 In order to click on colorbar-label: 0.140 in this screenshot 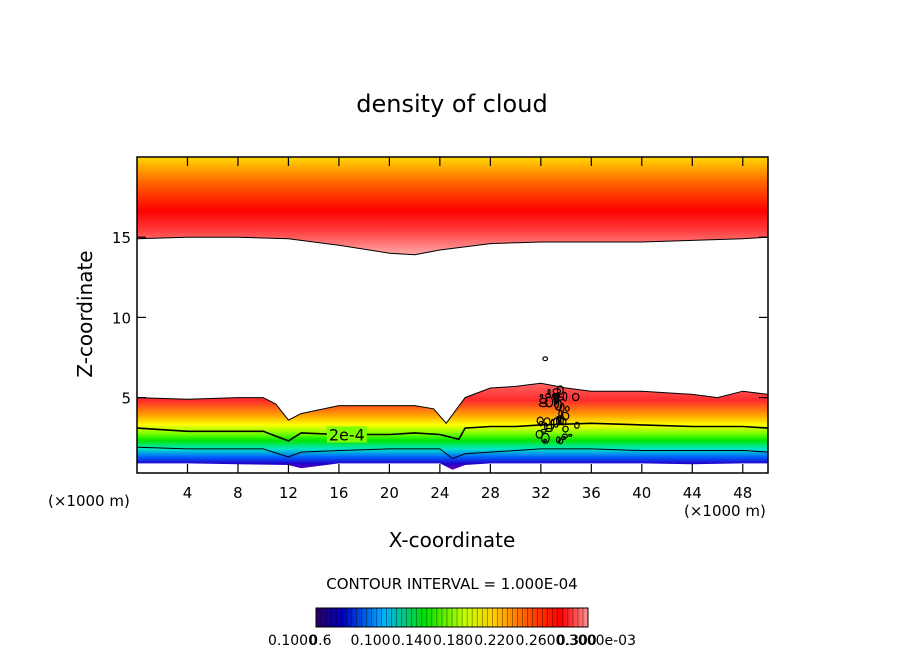, I will do `click(412, 641)`.